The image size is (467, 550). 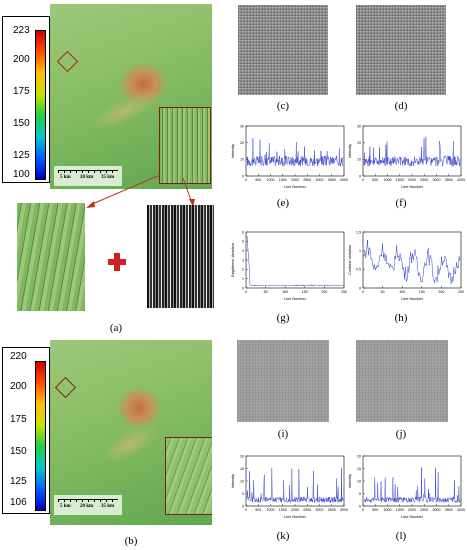 I want to click on x-tick-label: 150, so click(x=305, y=292).